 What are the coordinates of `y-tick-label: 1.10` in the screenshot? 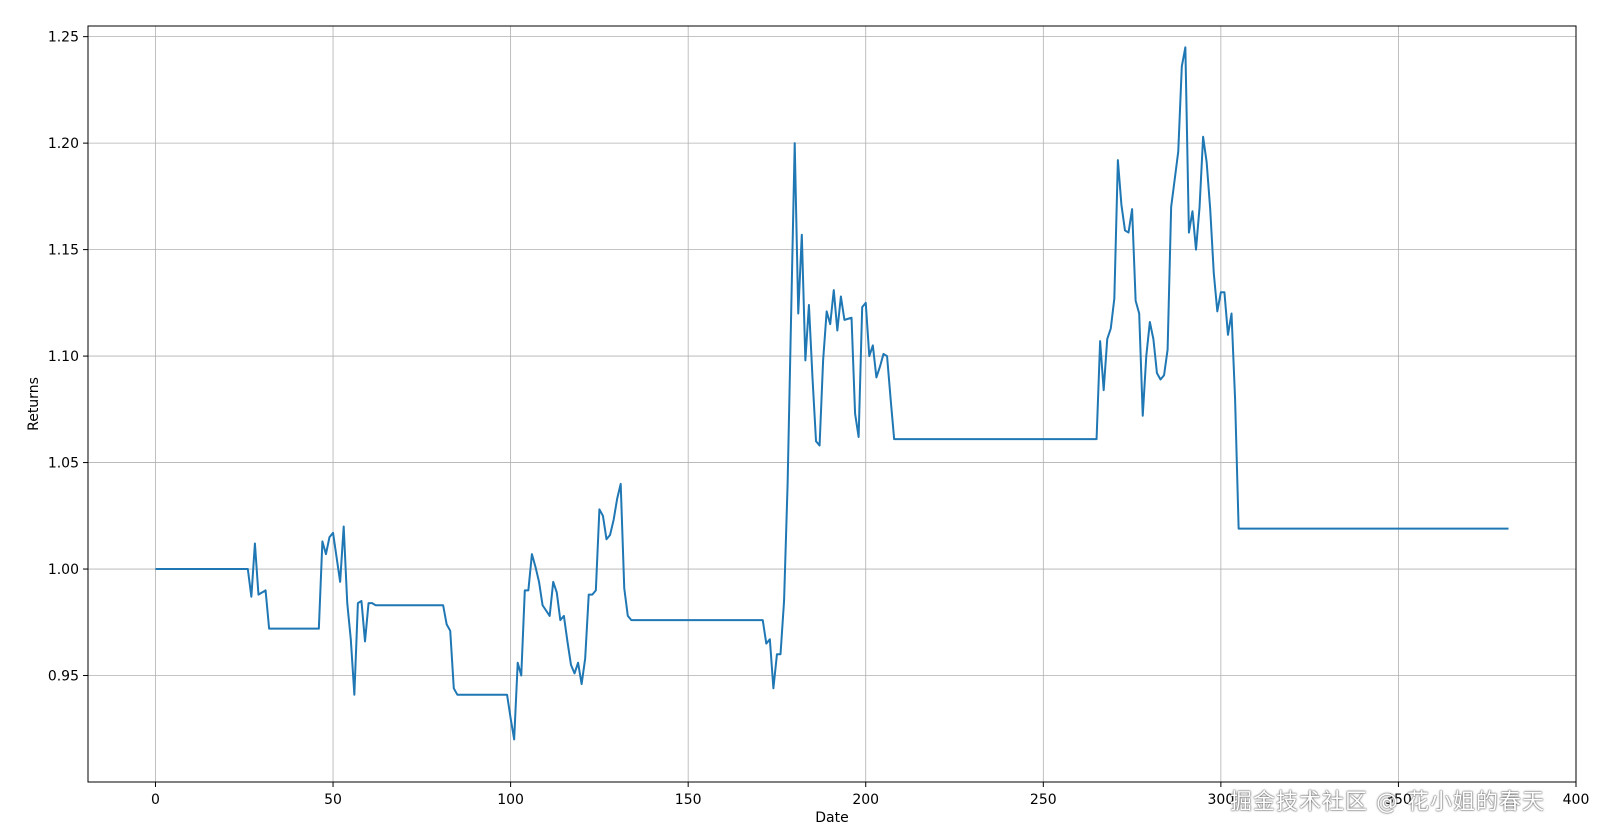 It's located at (63, 357).